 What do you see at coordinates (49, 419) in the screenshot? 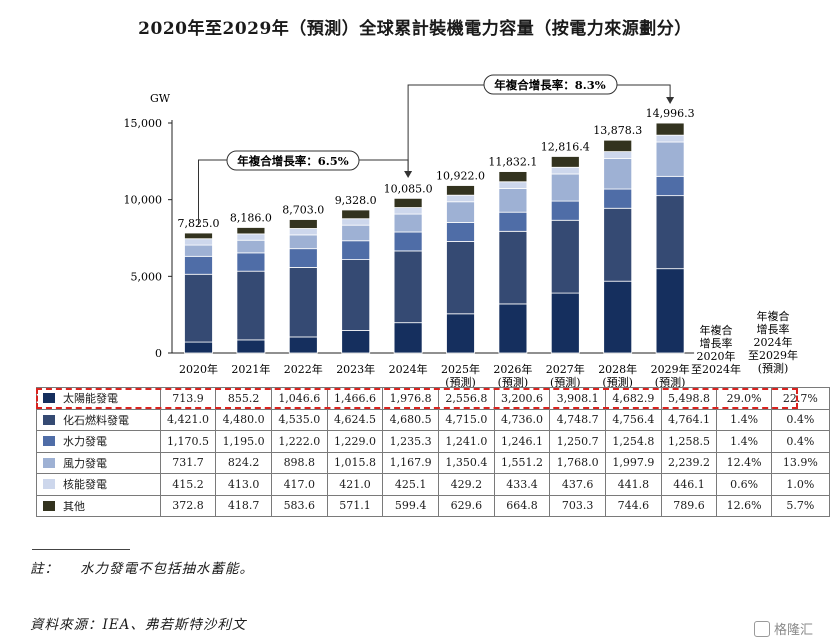
I see `legend-swatch` at bounding box center [49, 419].